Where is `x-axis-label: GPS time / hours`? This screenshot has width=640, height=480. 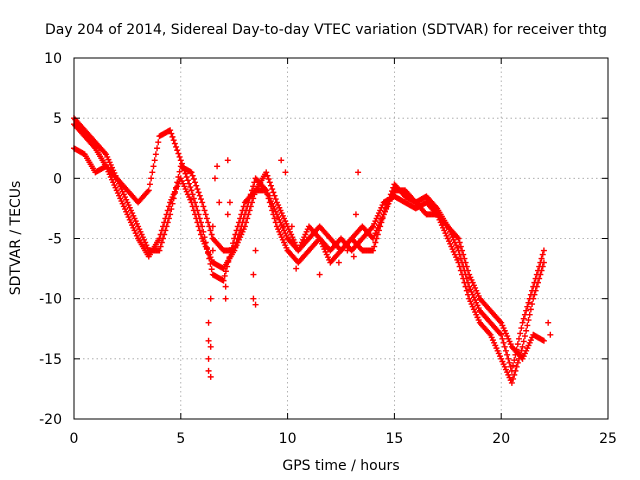
x-axis-label: GPS time / hours is located at coordinates (340, 466).